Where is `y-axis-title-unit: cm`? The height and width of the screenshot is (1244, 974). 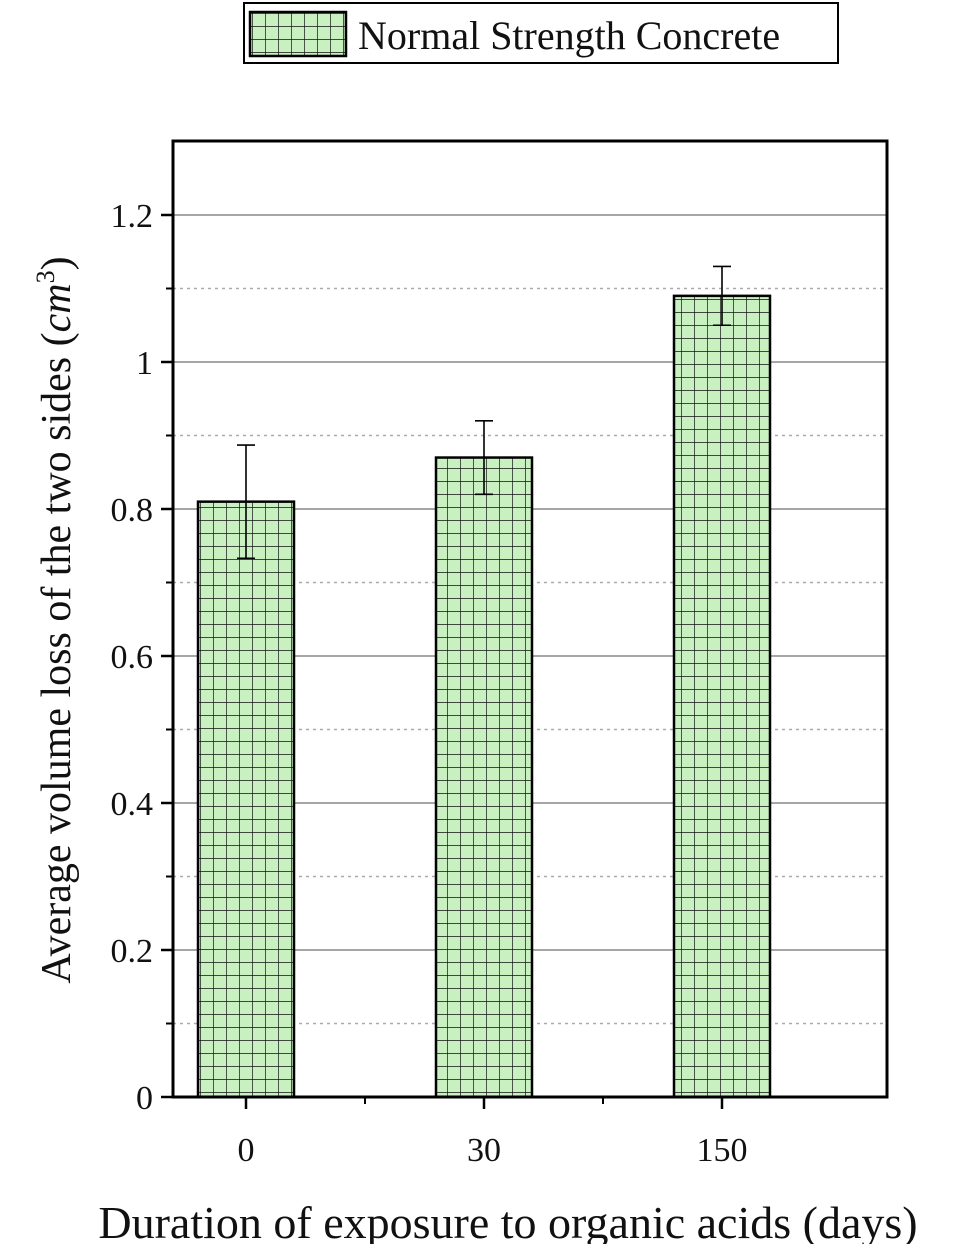
y-axis-title-unit: cm is located at coordinates (57, 307).